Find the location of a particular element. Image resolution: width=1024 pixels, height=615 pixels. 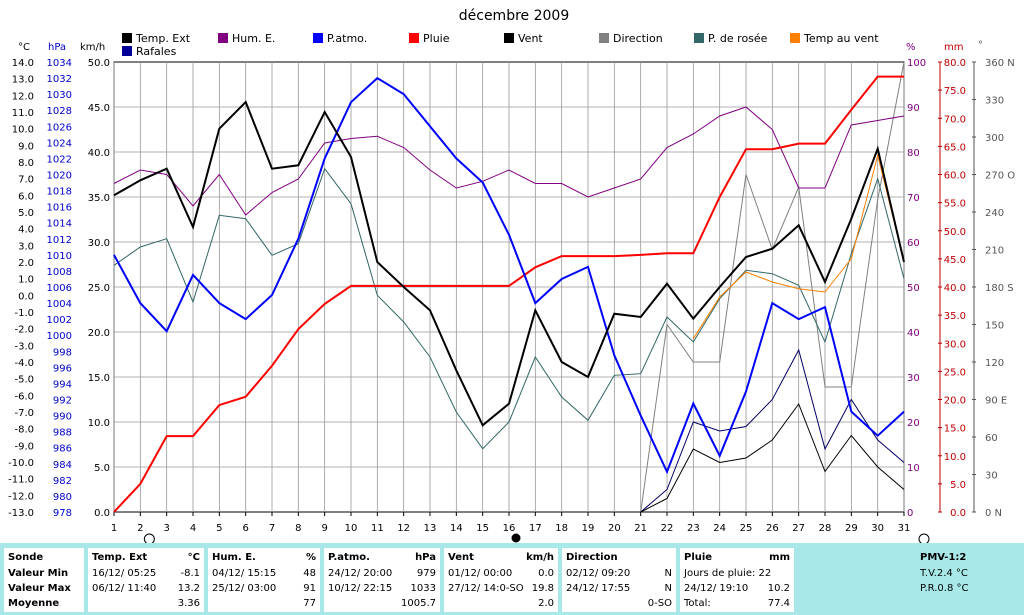

hpa-tick-label: 992 is located at coordinates (62, 401).